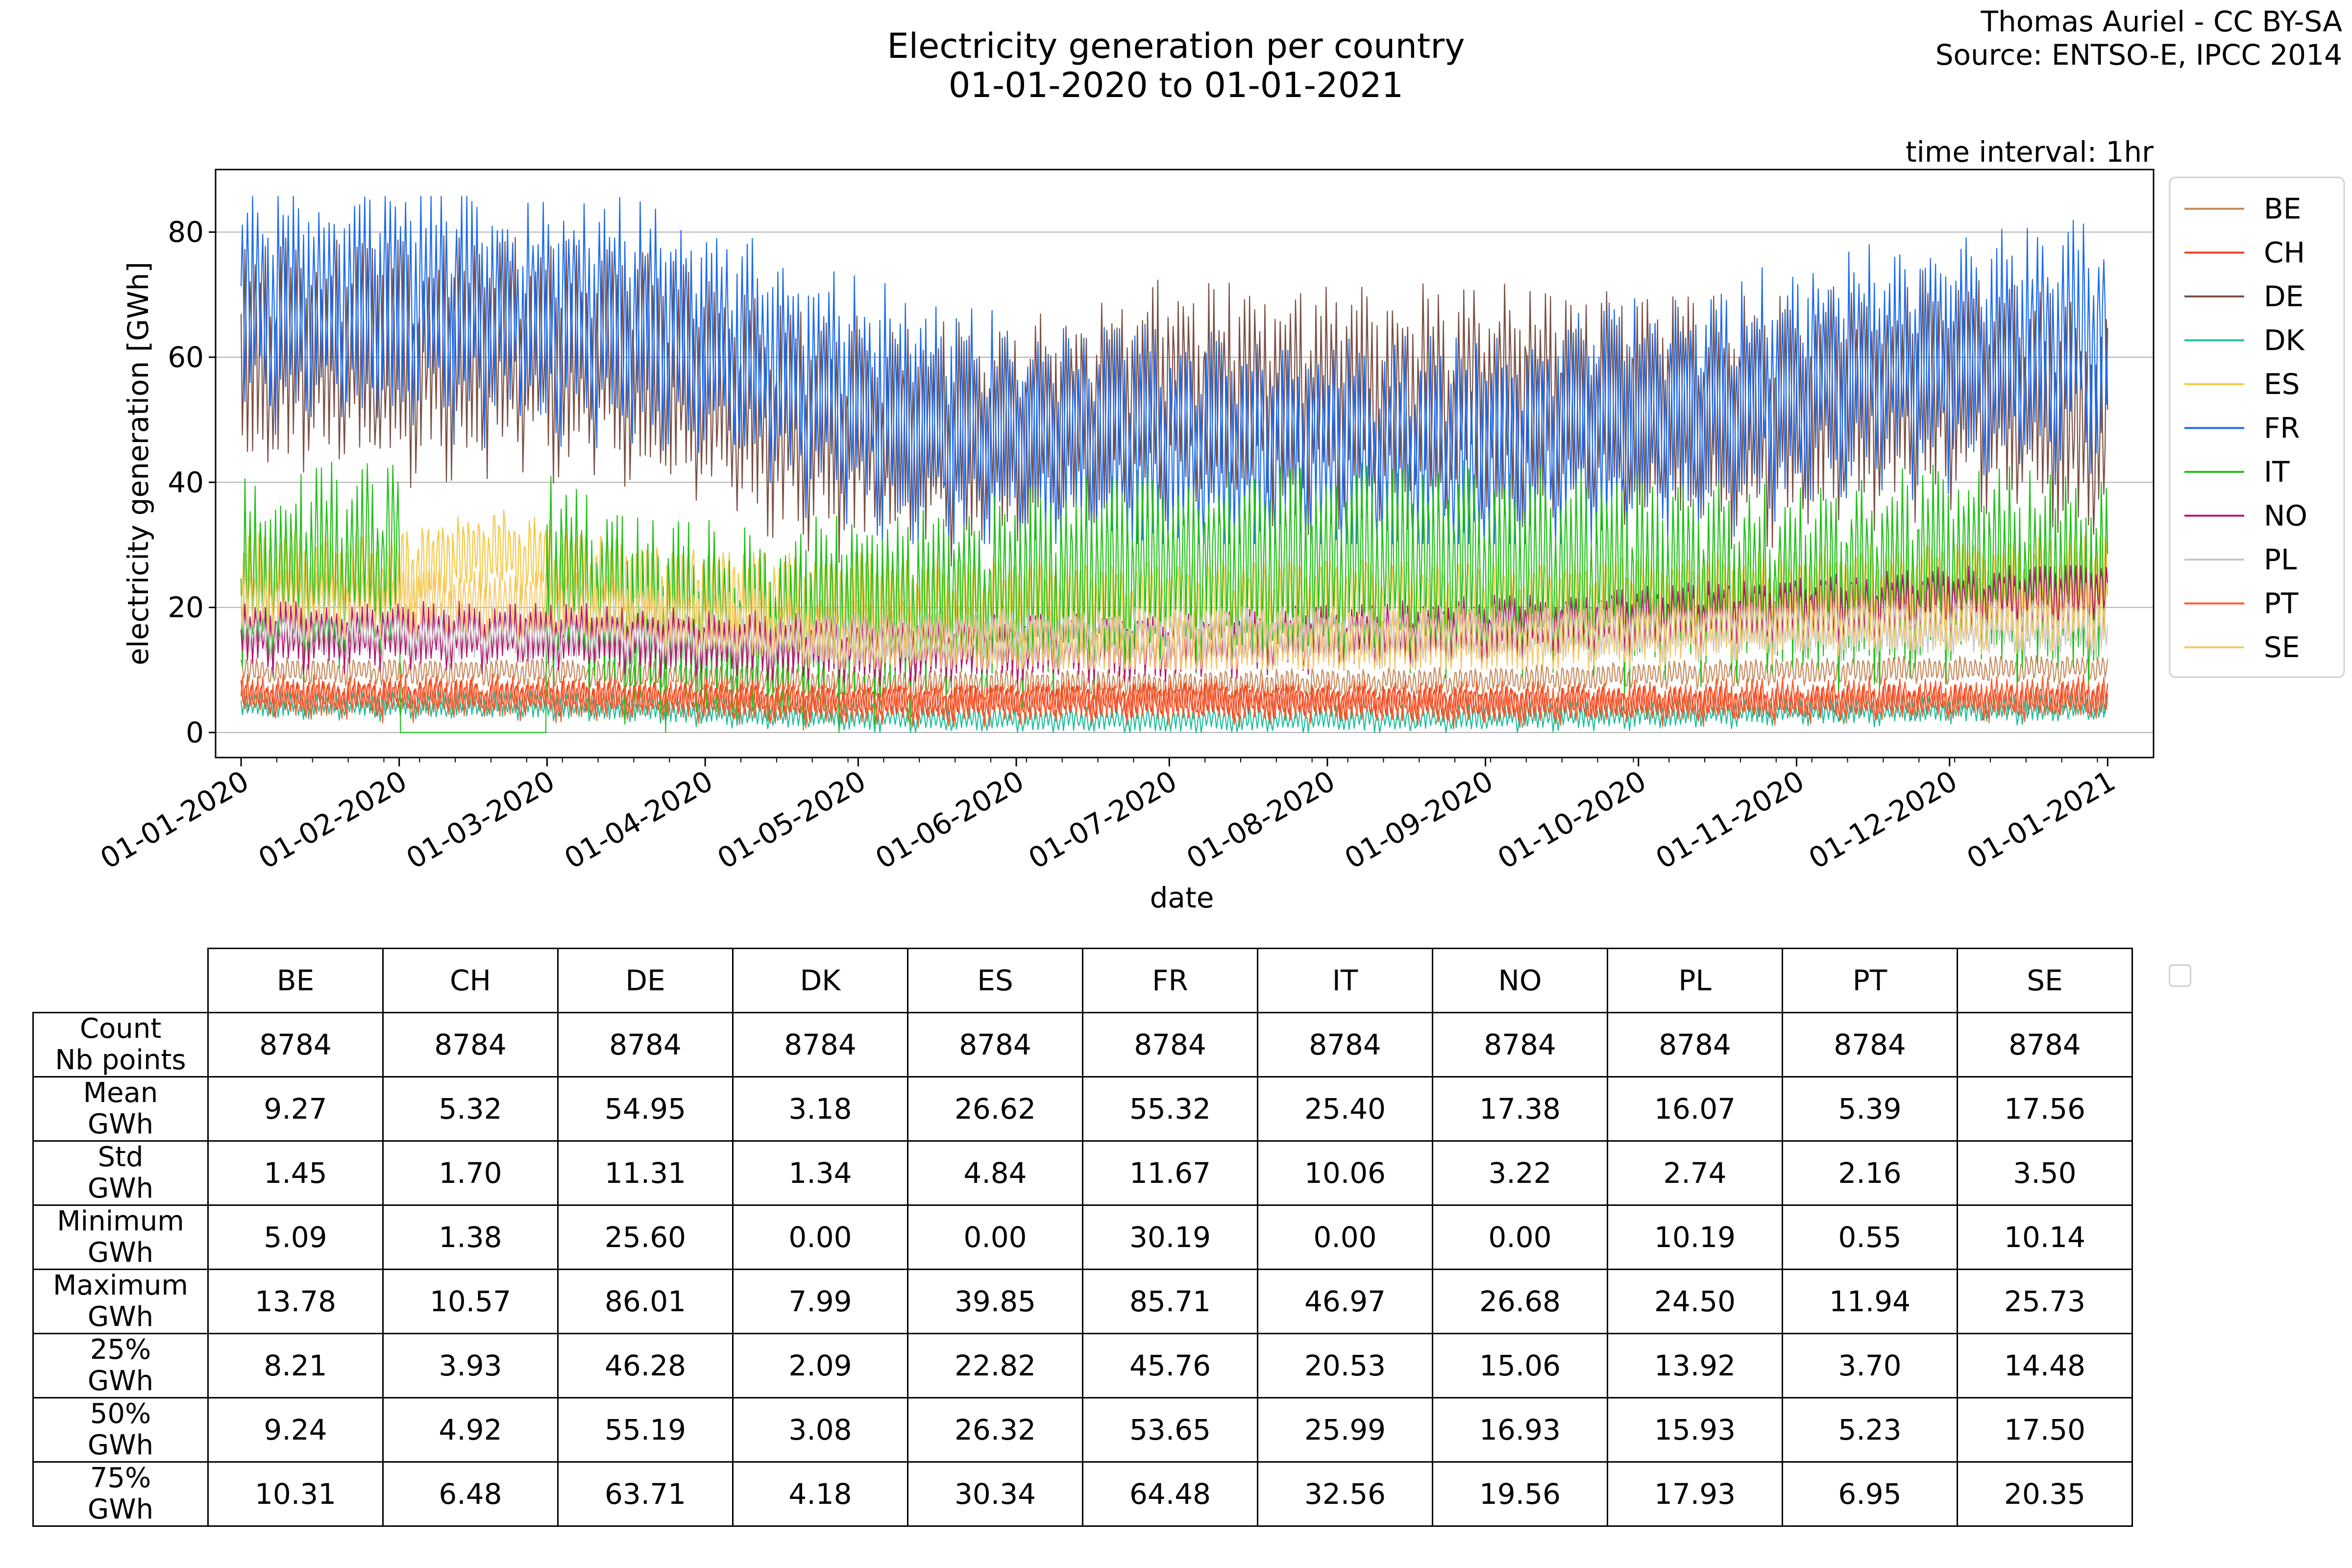 The image size is (2352, 1568). I want to click on series-line-dk, so click(1174, 711).